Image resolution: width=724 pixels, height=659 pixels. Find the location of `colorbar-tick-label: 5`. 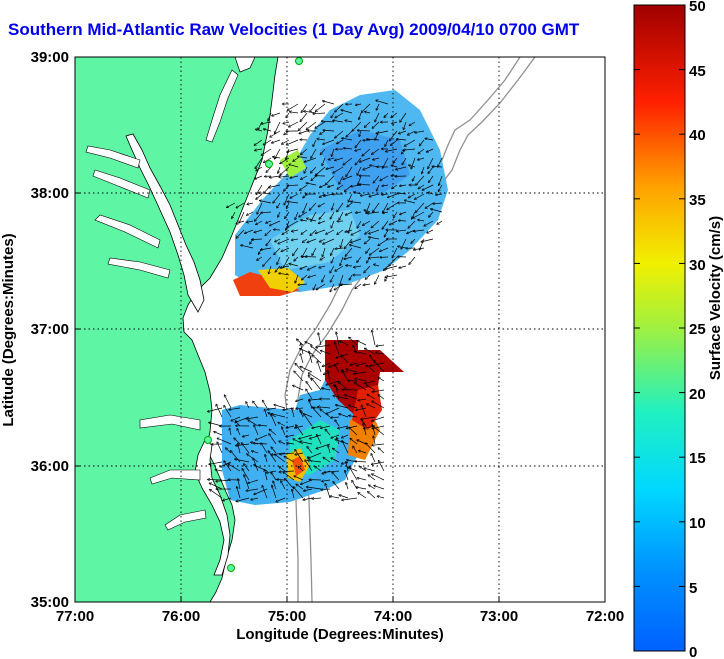

colorbar-tick-label: 5 is located at coordinates (693, 588).